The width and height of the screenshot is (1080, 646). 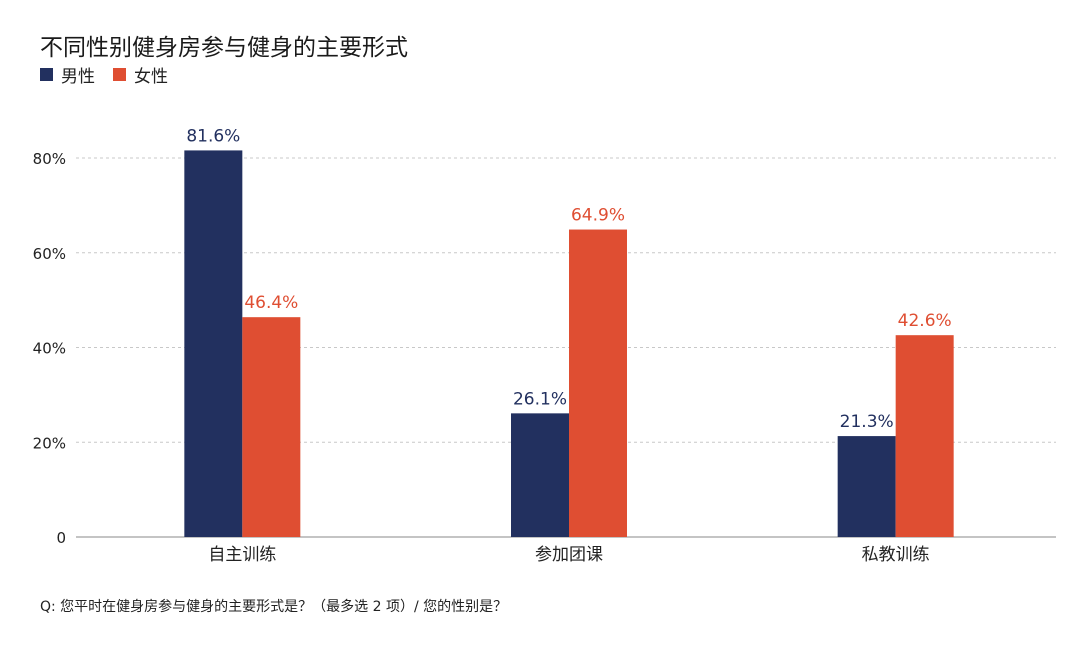 I want to click on footnote: Q: 您平时在健身房参与健身的主要形式是？（最多选 2 项）/ 您的性别是？, so click(x=274, y=607).